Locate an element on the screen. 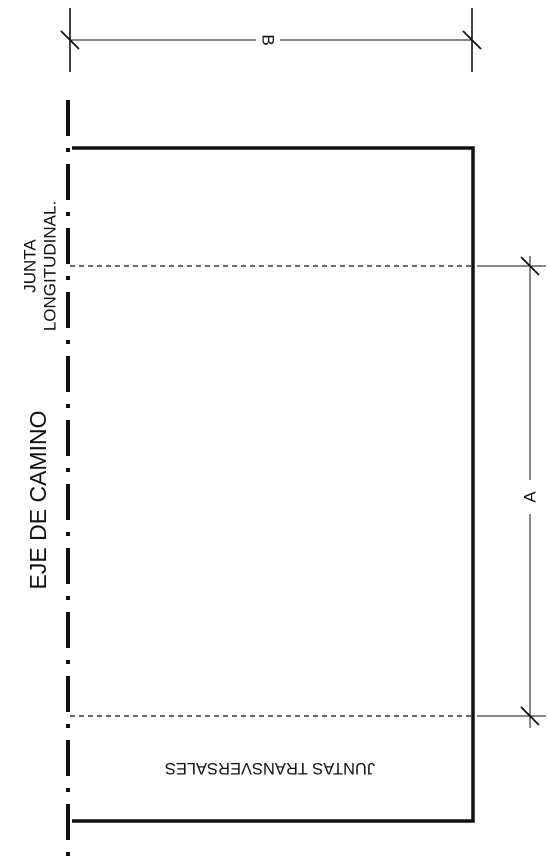  dimension-b: B is located at coordinates (271, 40).